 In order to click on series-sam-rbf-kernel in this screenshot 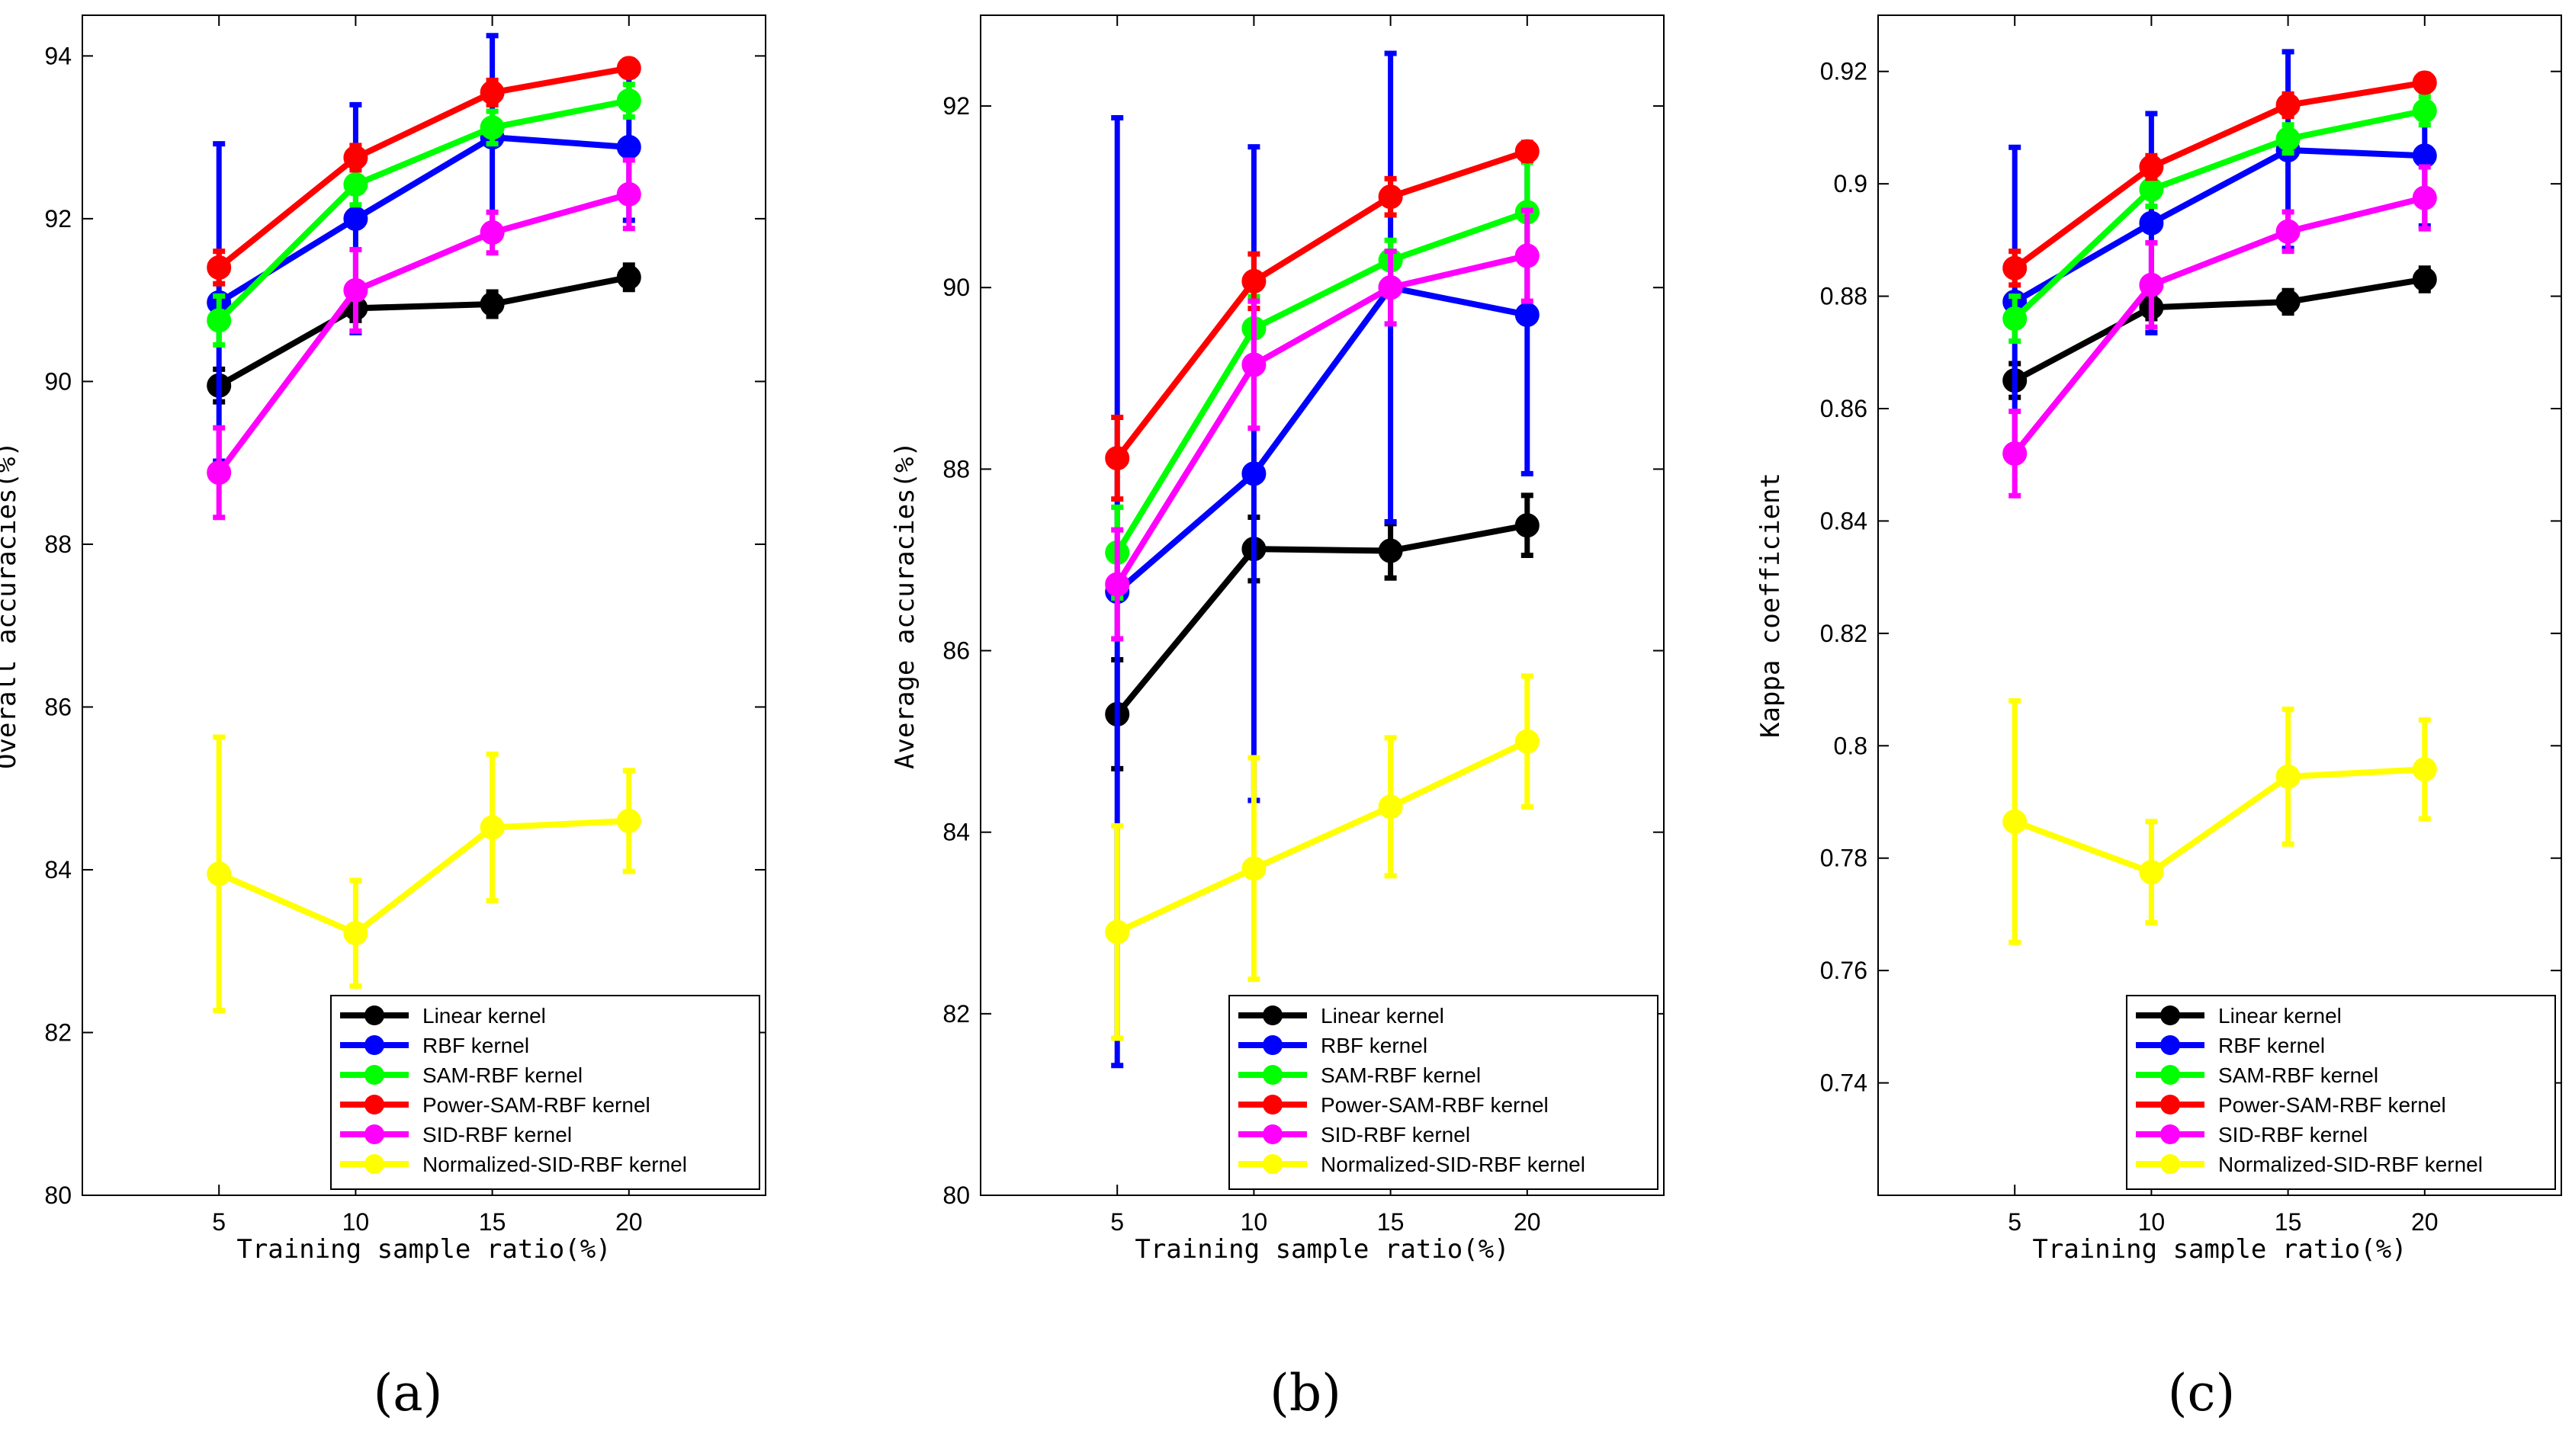, I will do `click(424, 215)`.